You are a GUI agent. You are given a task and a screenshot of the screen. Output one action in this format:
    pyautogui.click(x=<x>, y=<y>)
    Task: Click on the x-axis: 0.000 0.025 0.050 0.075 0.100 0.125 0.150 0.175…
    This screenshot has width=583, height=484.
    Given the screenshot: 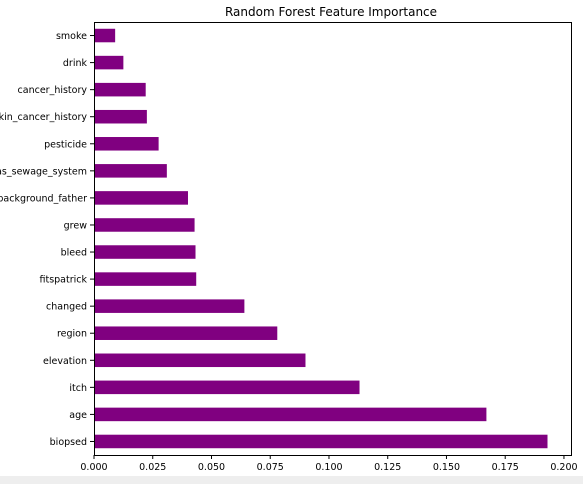 What is the action you would take?
    pyautogui.click(x=329, y=464)
    